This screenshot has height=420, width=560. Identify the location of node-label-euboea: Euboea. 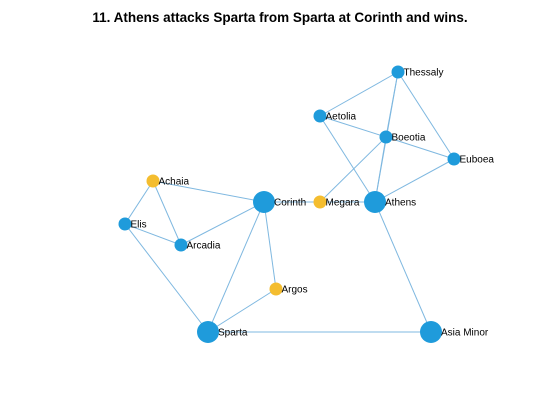
(477, 160).